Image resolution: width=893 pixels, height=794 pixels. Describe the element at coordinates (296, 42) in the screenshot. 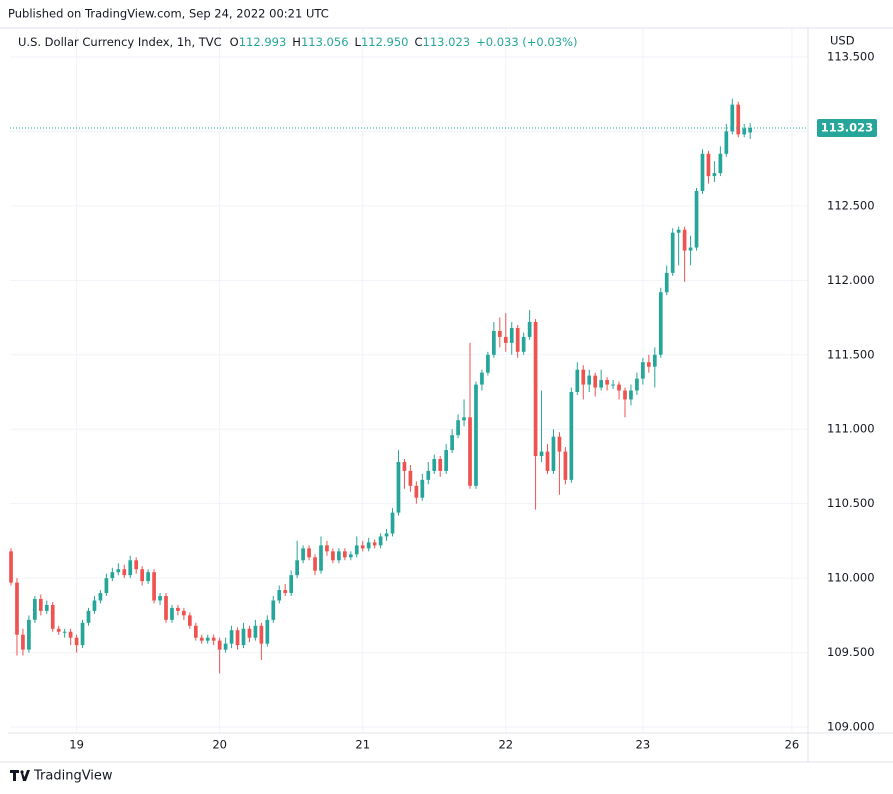

I see `ohlc-key: H` at that location.